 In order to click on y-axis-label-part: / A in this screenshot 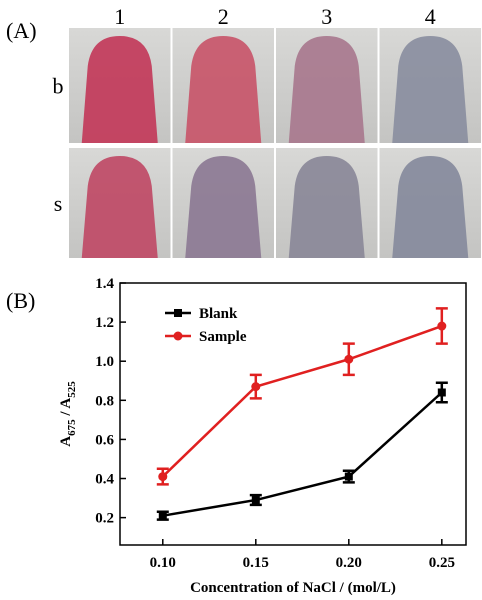, I will do `click(66, 409)`.